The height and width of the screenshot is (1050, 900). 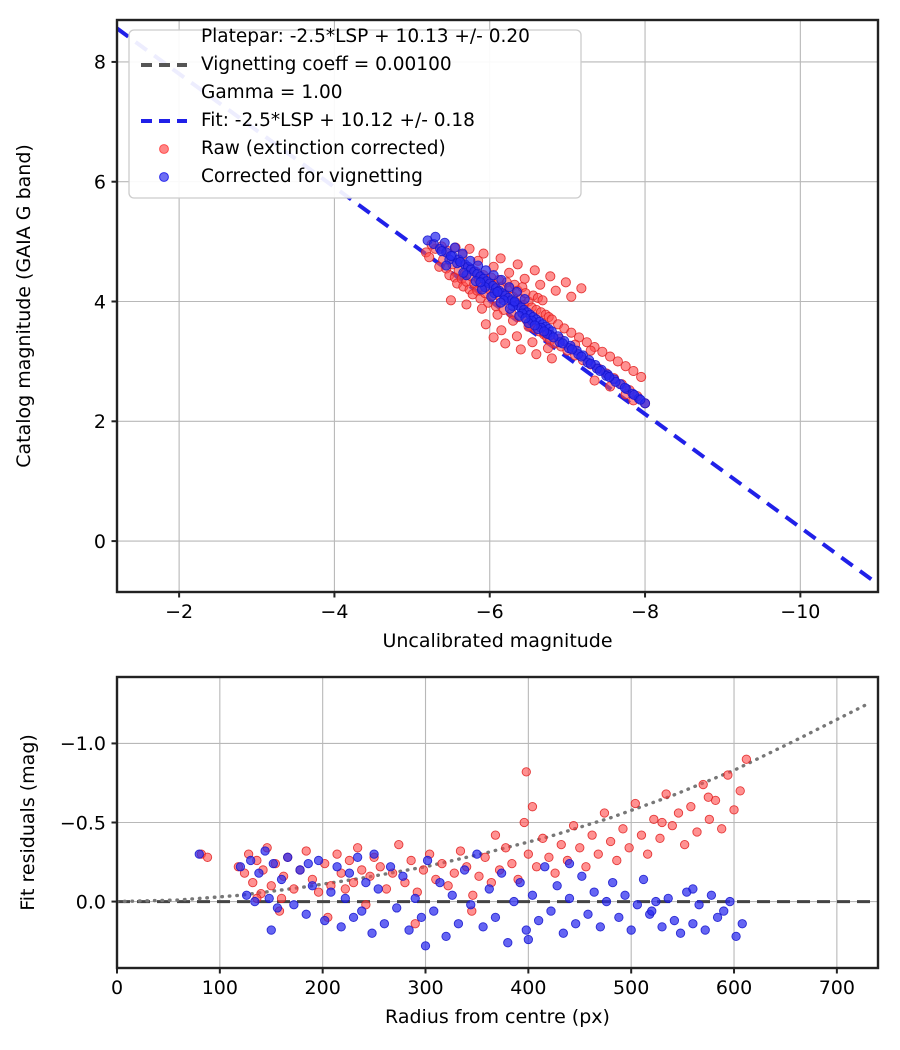 I want to click on ytick-label: 2, so click(x=100, y=422).